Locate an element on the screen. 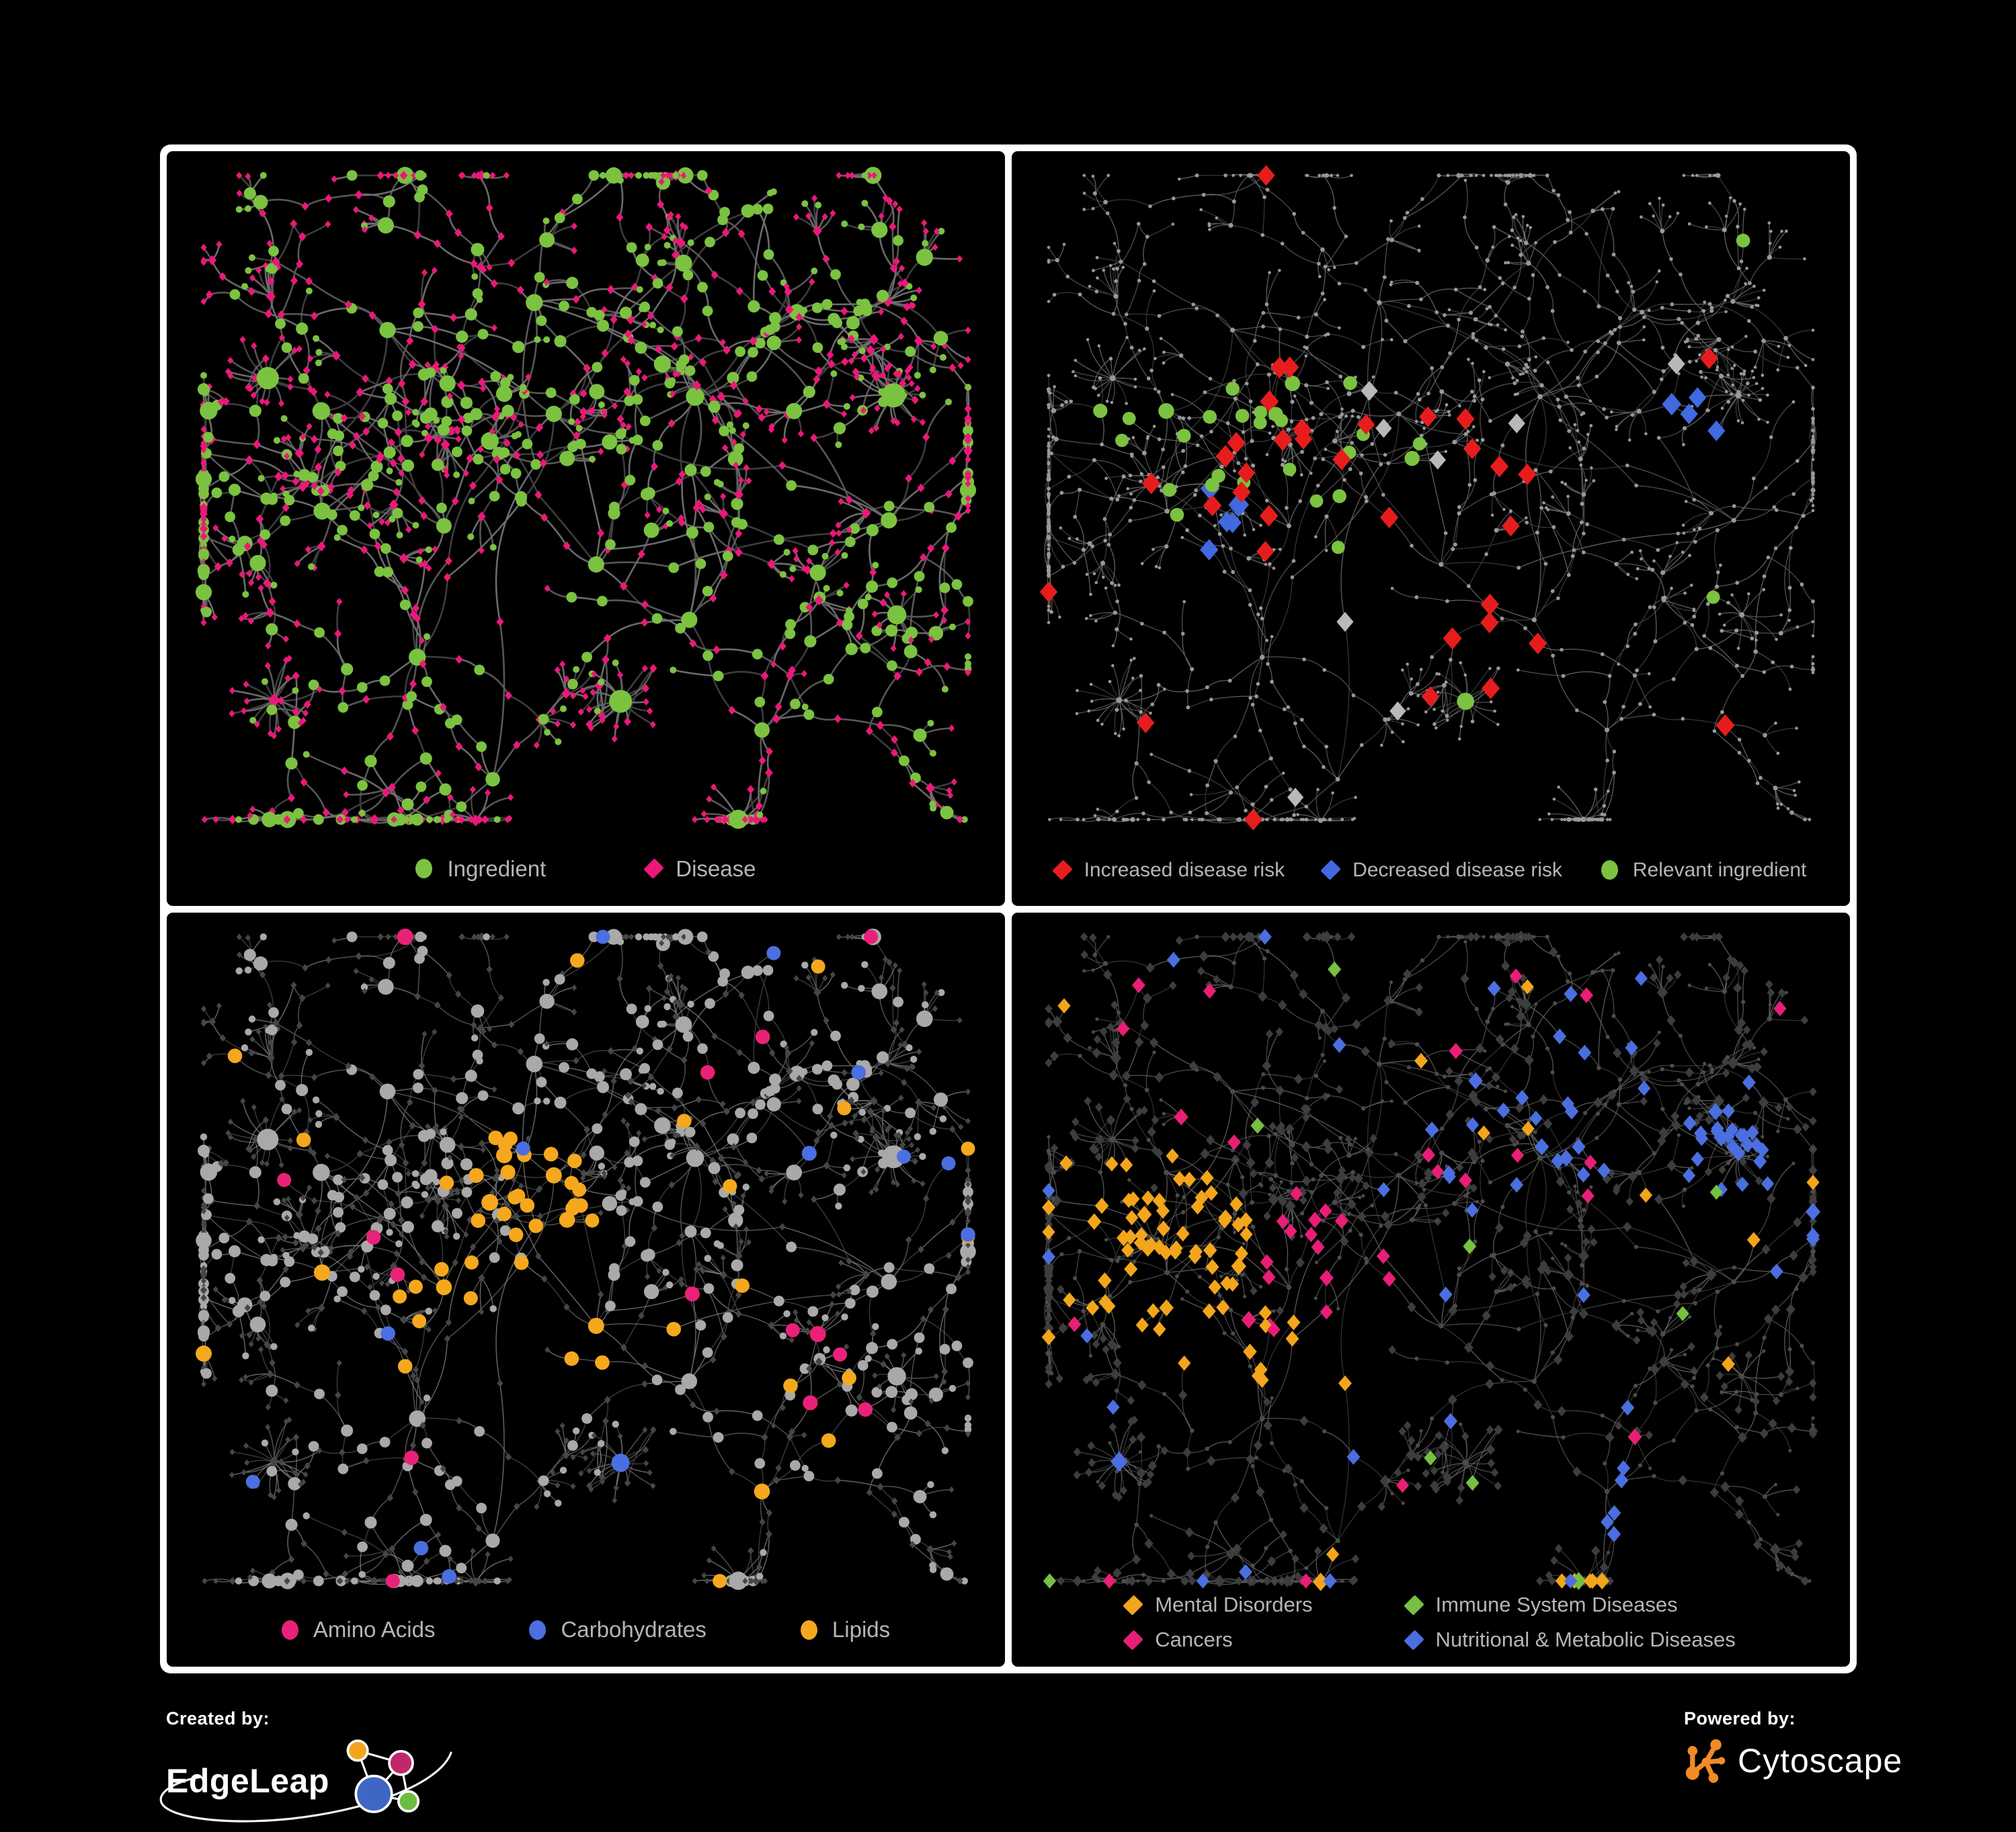 The width and height of the screenshot is (2016, 1832). legend-item-increased-disease-risk: Increased disease risk is located at coordinates (1170, 870).